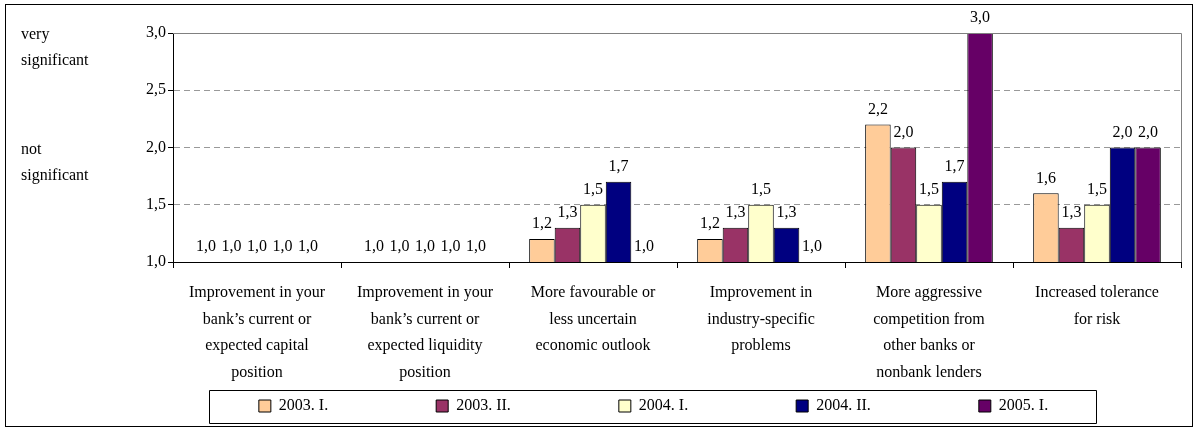 The width and height of the screenshot is (1200, 428). Describe the element at coordinates (1097, 305) in the screenshot. I see `x-tick-label: Increased tolerance for risk` at that location.